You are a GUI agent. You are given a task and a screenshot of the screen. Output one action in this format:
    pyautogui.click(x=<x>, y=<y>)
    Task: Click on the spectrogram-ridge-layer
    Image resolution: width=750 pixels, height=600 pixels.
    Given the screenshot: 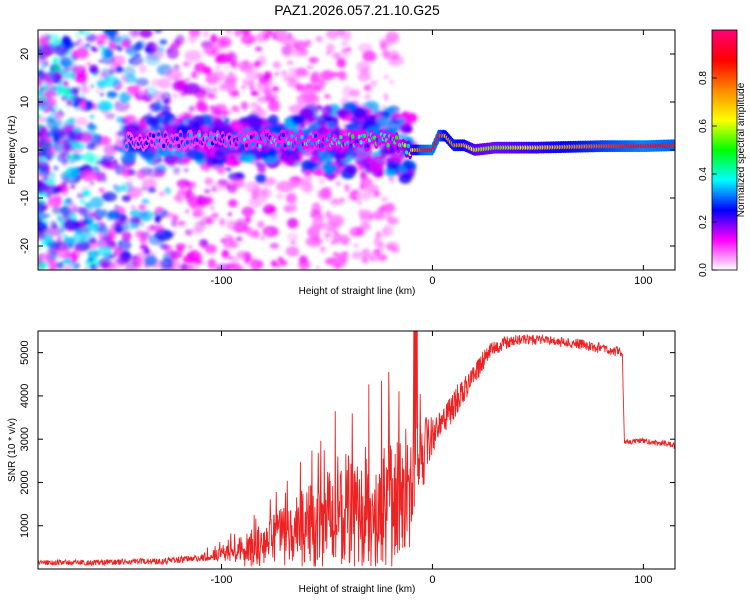 What is the action you would take?
    pyautogui.click(x=399, y=144)
    